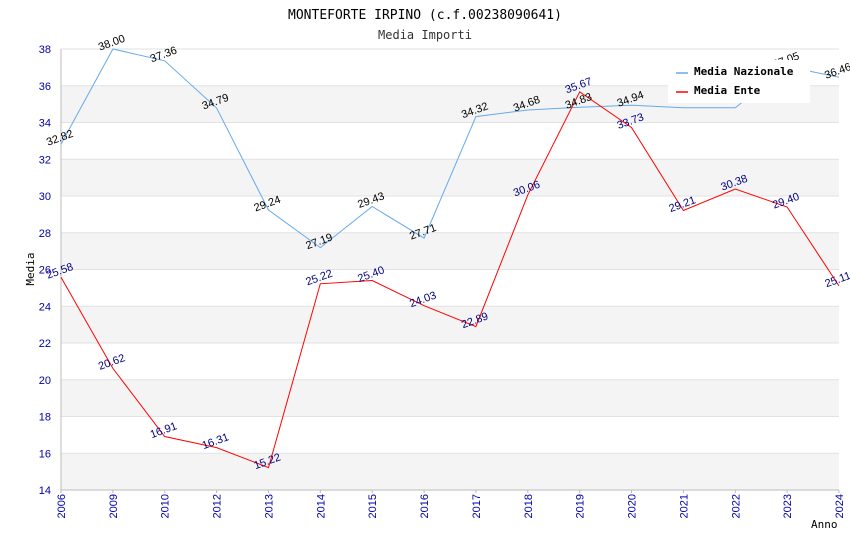  What do you see at coordinates (45, 50) in the screenshot?
I see `y-tick-label: 38` at bounding box center [45, 50].